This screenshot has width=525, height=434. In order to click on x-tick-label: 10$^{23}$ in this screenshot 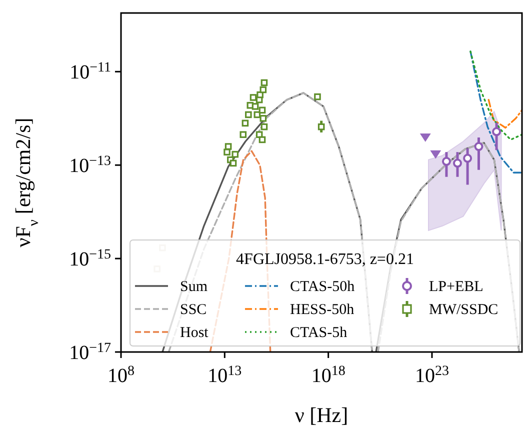, I will do `click(431, 375)`.